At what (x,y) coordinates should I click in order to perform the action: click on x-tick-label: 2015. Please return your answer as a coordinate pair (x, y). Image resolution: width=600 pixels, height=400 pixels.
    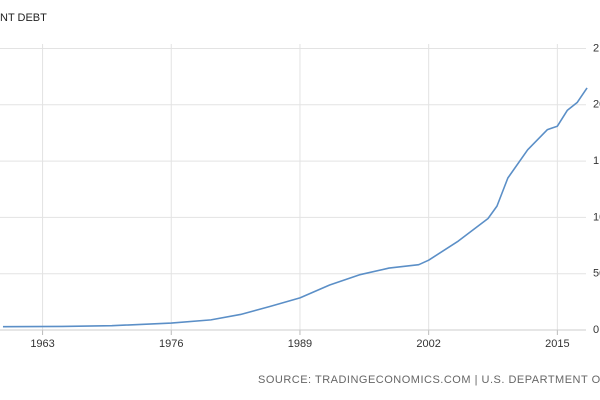
    Looking at the image, I should click on (557, 344).